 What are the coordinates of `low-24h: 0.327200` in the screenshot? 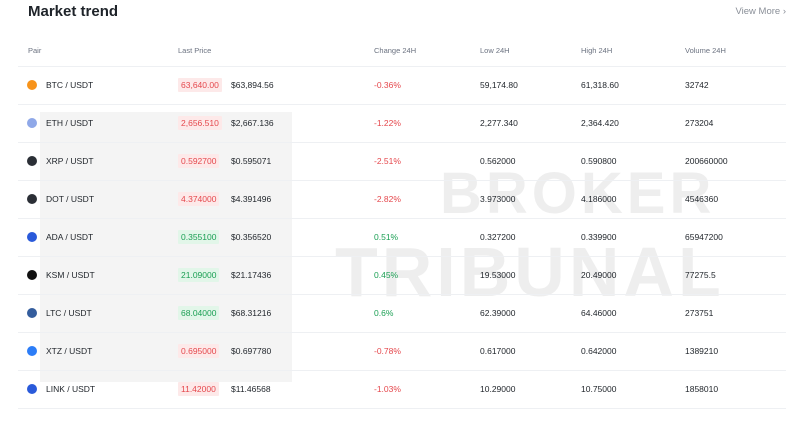 It's located at (498, 237).